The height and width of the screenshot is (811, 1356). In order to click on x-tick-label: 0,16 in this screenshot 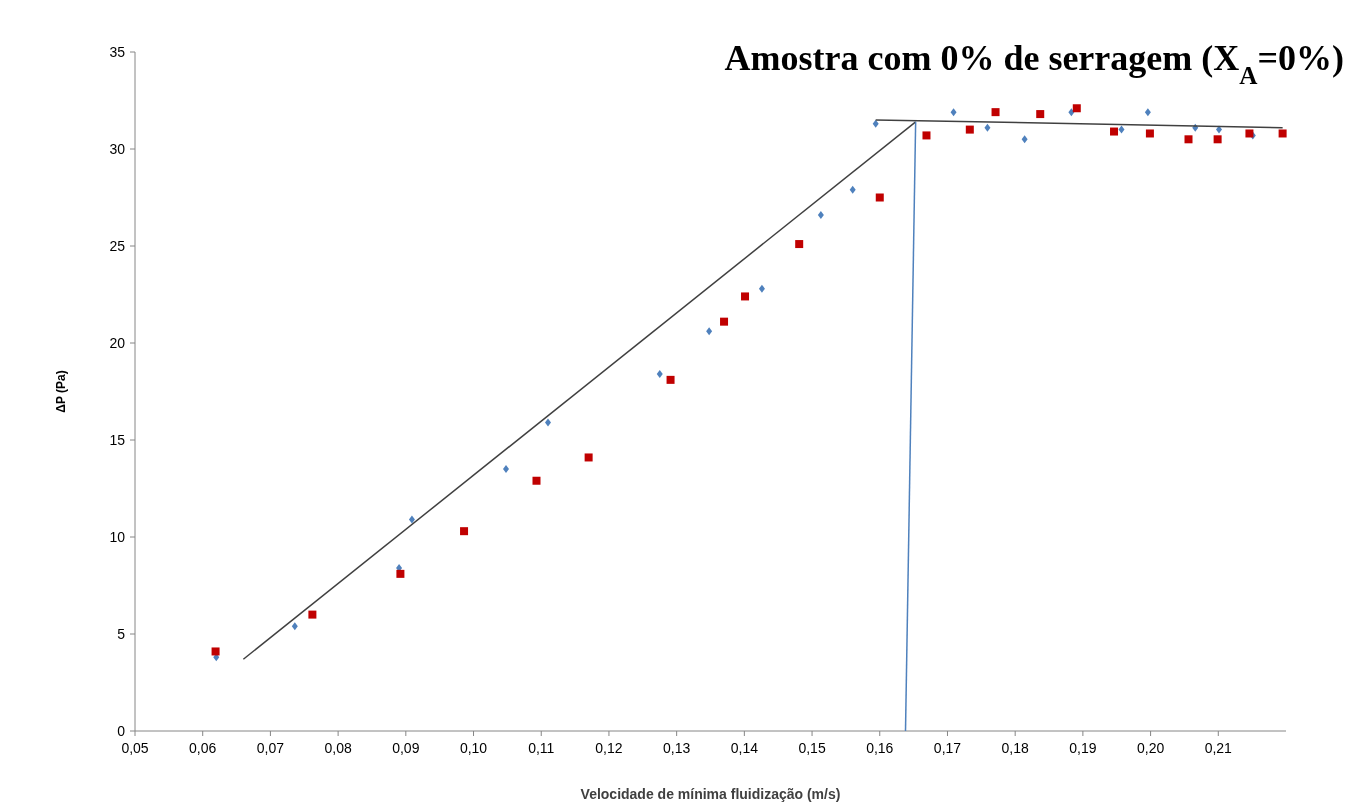, I will do `click(880, 748)`.